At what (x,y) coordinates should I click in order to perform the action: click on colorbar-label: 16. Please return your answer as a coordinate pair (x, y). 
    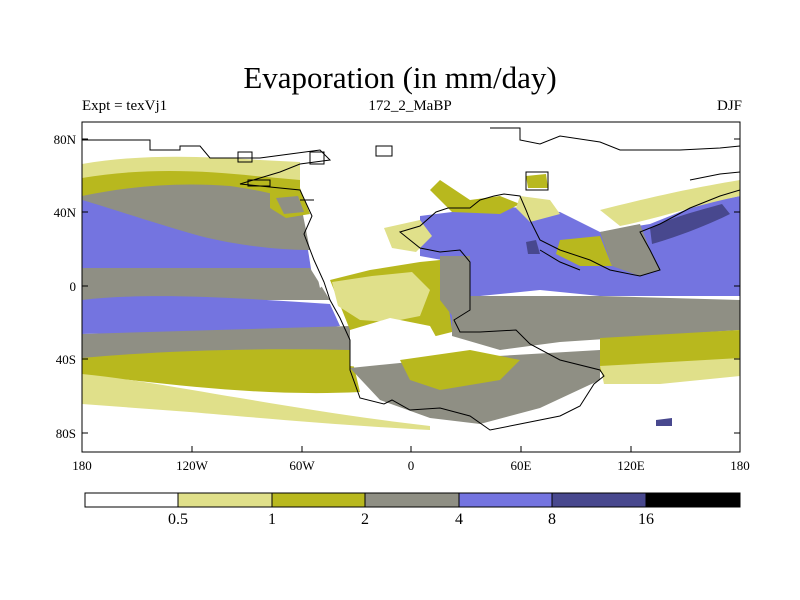
    Looking at the image, I should click on (646, 519).